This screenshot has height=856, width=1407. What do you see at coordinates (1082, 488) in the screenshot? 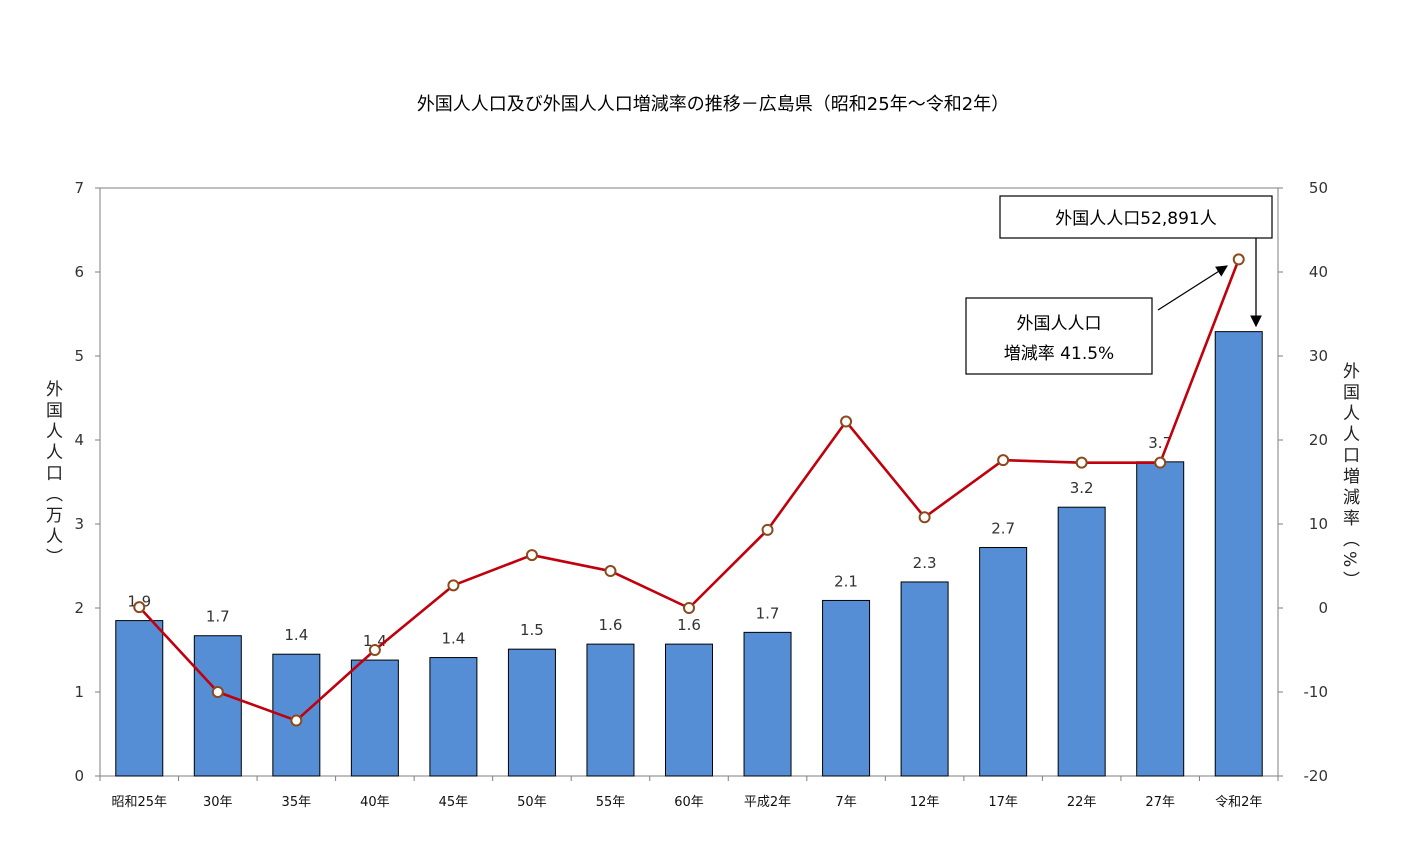
I see `bar-value-label: 3.2` at bounding box center [1082, 488].